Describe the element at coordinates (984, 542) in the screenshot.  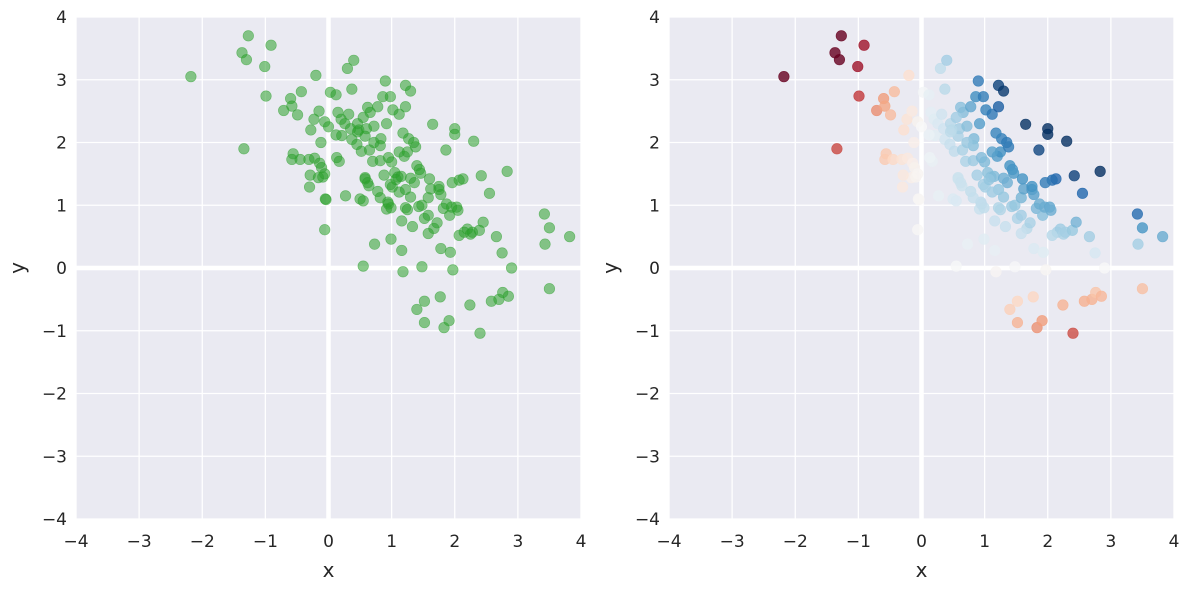
I see `x-tick-label: 1` at that location.